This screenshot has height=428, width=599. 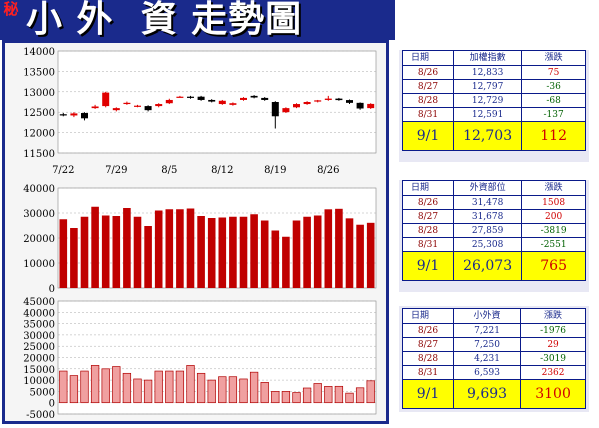 What do you see at coordinates (39, 72) in the screenshot?
I see `y-tick-label: 13500` at bounding box center [39, 72].